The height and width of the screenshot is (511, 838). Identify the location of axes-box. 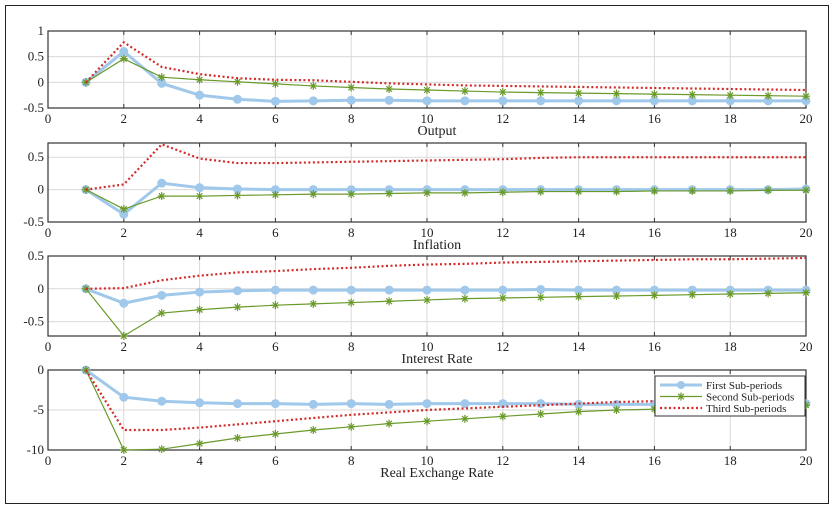
(427, 410).